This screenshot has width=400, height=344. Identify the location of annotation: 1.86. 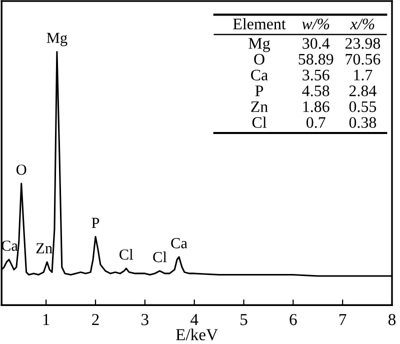
(316, 106).